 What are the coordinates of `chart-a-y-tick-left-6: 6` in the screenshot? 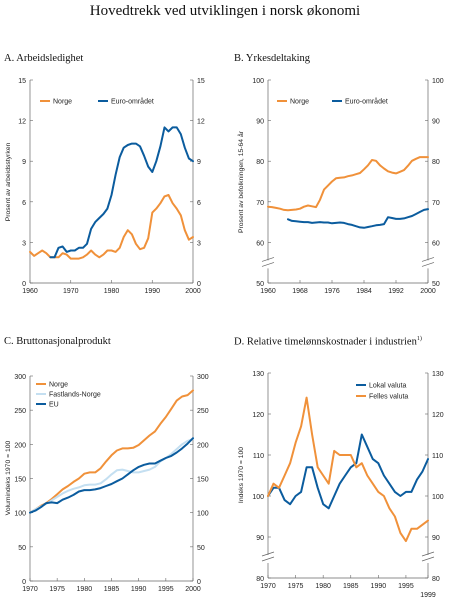 It's located at (24, 203).